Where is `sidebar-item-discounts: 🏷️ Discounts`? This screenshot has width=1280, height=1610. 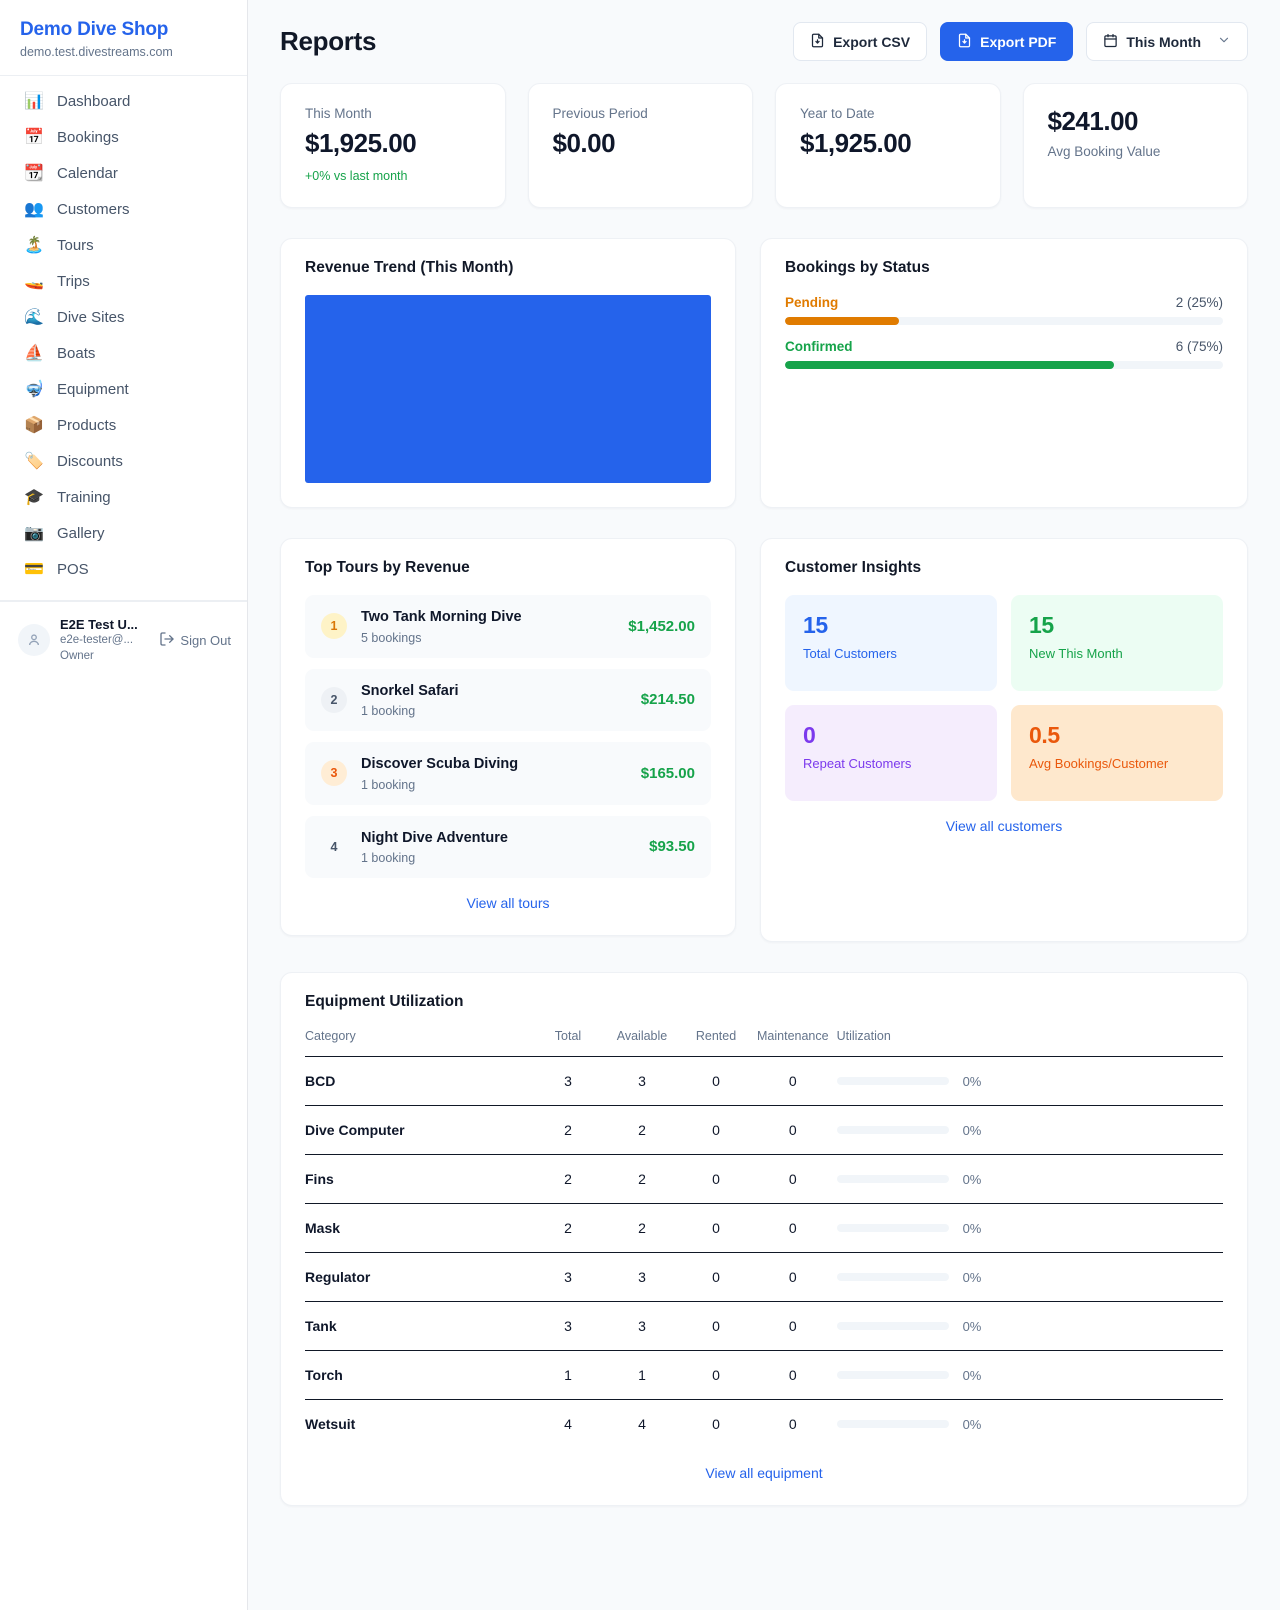
sidebar-item-discounts: 🏷️ Discounts is located at coordinates (123, 462).